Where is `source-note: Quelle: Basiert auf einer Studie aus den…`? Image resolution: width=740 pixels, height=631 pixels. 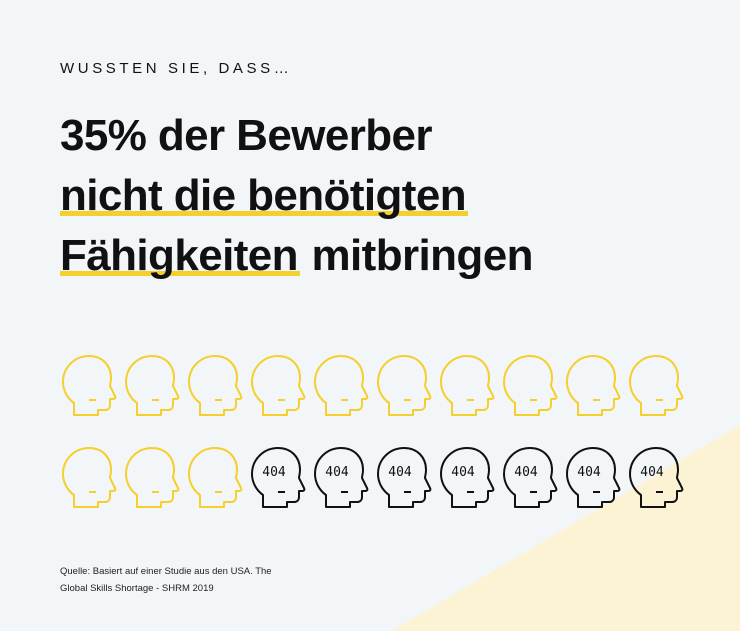
source-note: Quelle: Basiert auf einer Studie aus den… is located at coordinates (166, 580).